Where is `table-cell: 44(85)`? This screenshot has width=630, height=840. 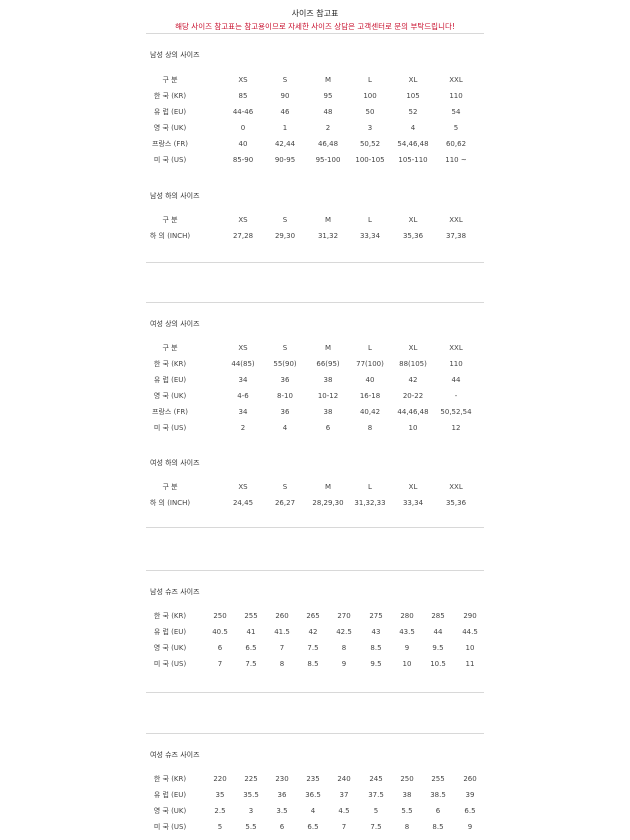
table-cell: 44(85) is located at coordinates (243, 364).